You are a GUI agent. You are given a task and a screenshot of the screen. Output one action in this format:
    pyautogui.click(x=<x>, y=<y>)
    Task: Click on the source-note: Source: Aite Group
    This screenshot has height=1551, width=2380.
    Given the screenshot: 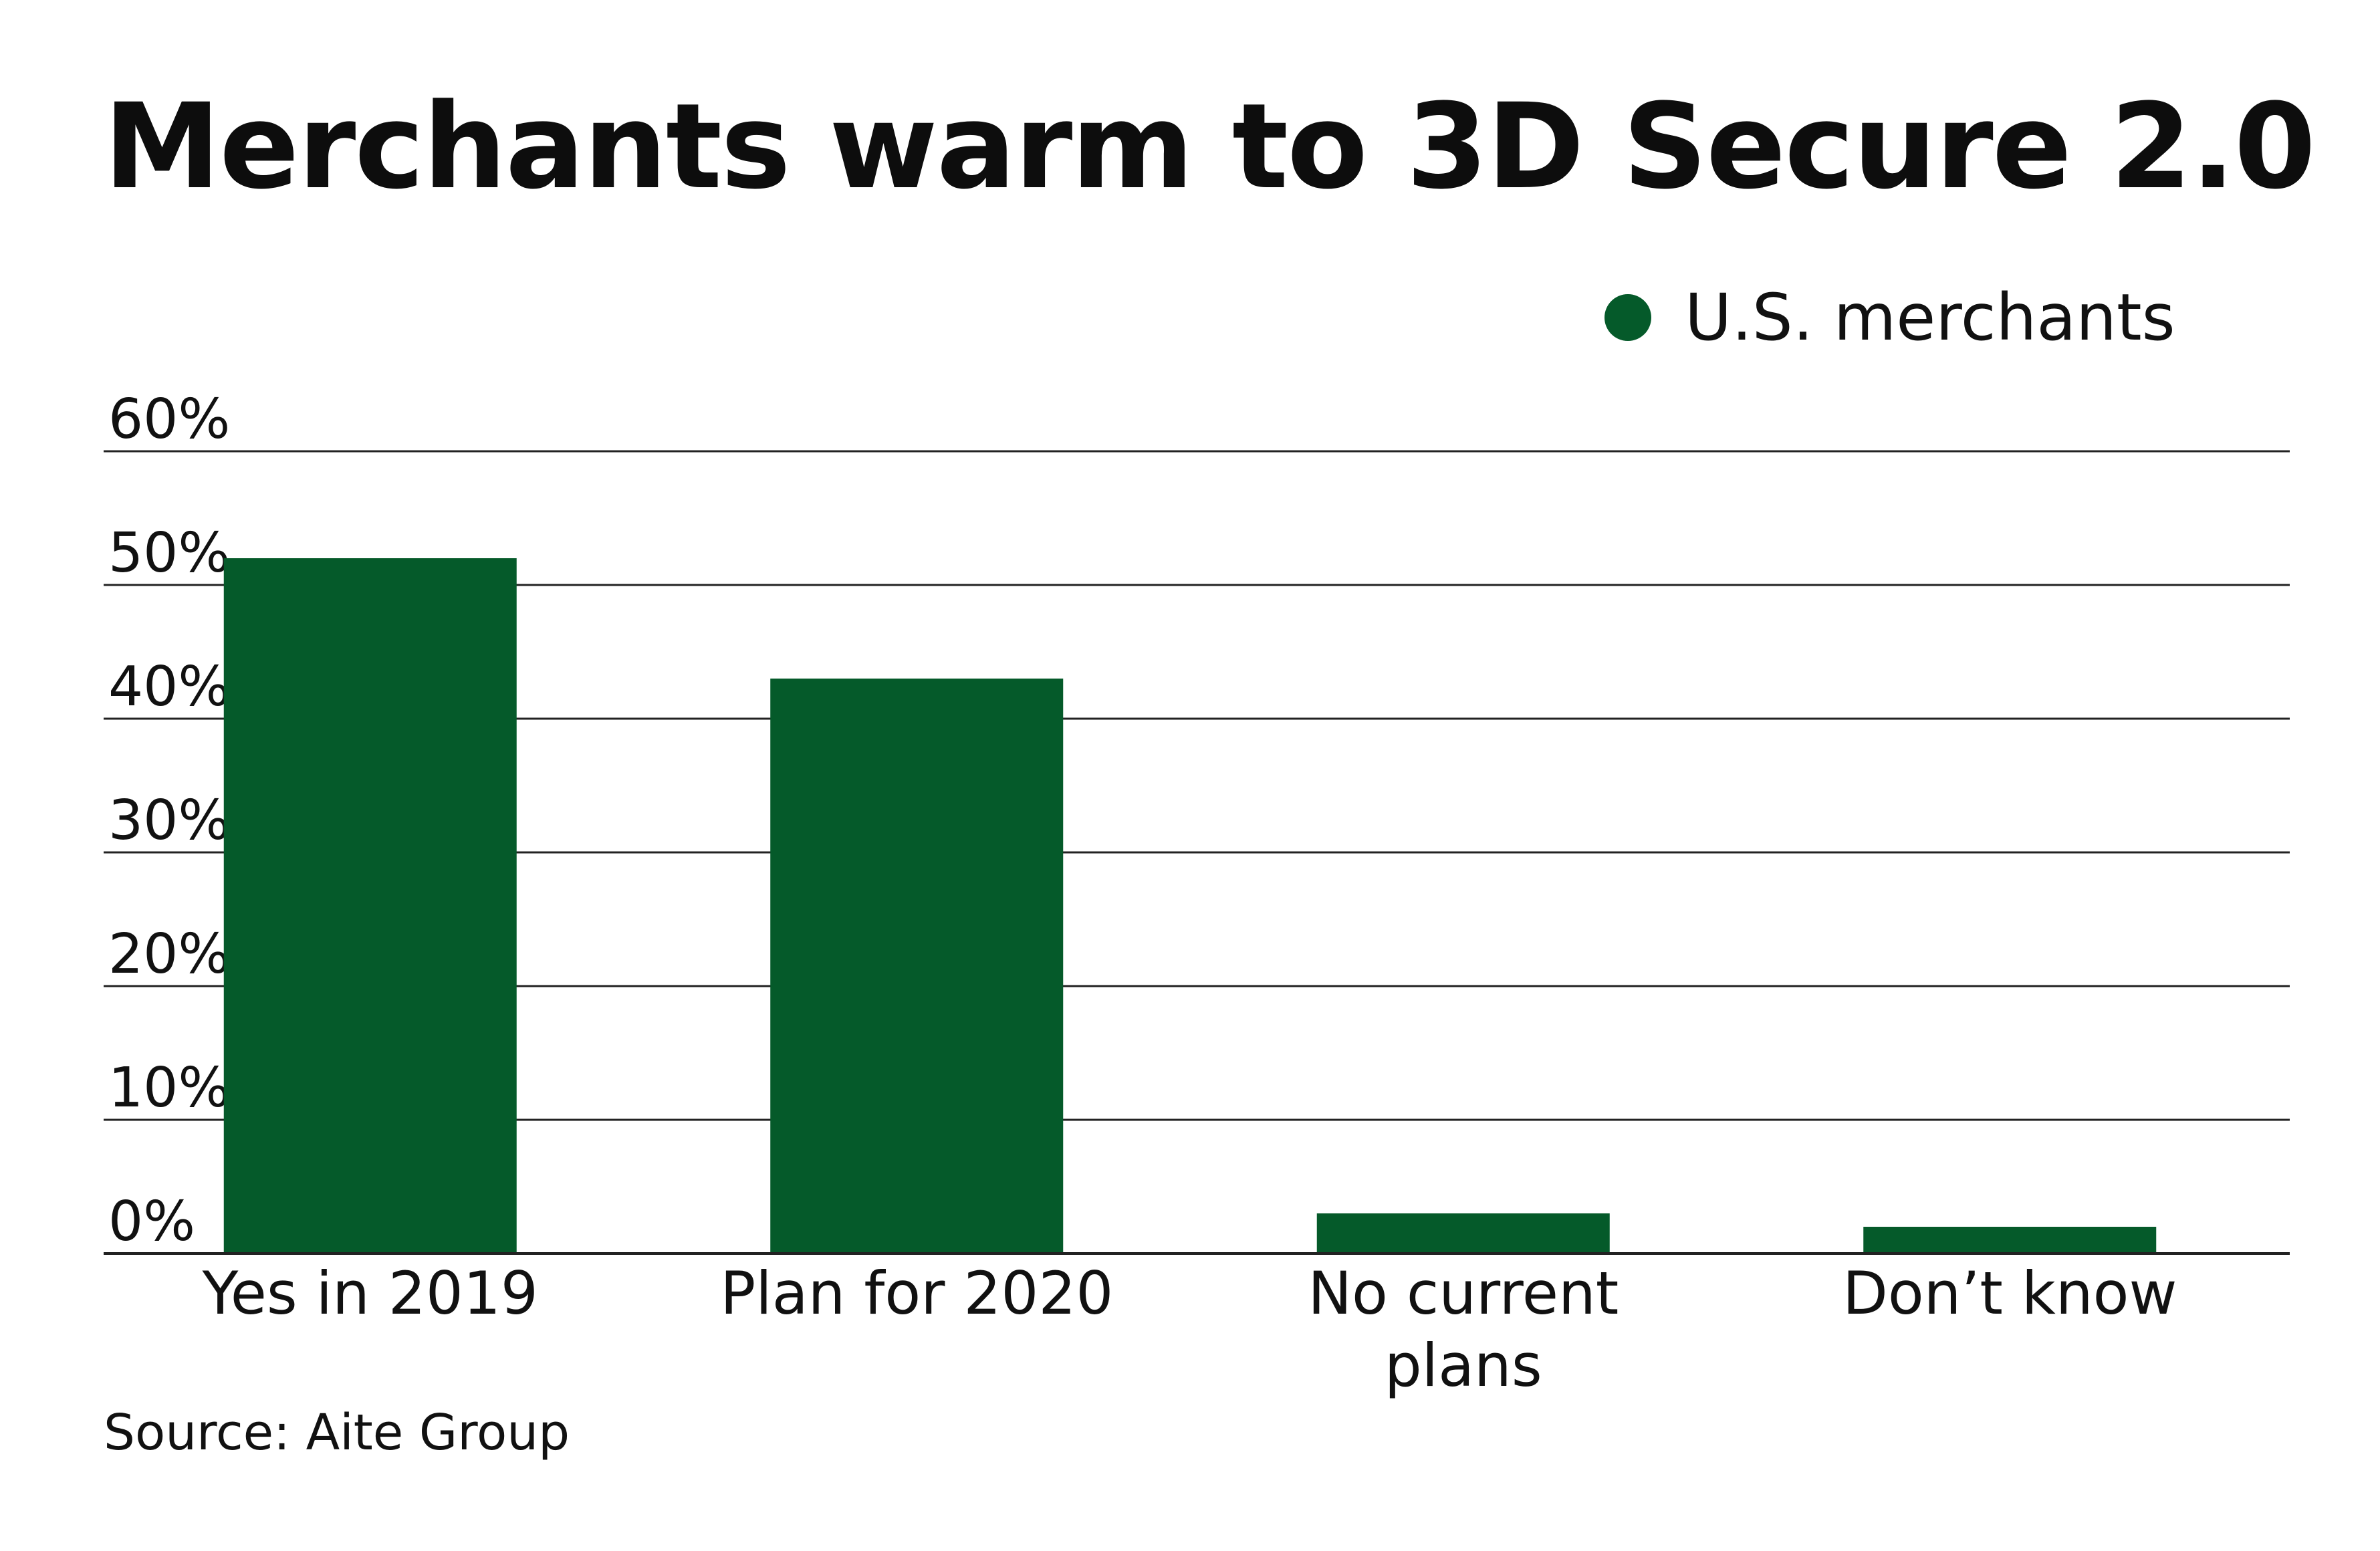 What is the action you would take?
    pyautogui.click(x=337, y=1432)
    